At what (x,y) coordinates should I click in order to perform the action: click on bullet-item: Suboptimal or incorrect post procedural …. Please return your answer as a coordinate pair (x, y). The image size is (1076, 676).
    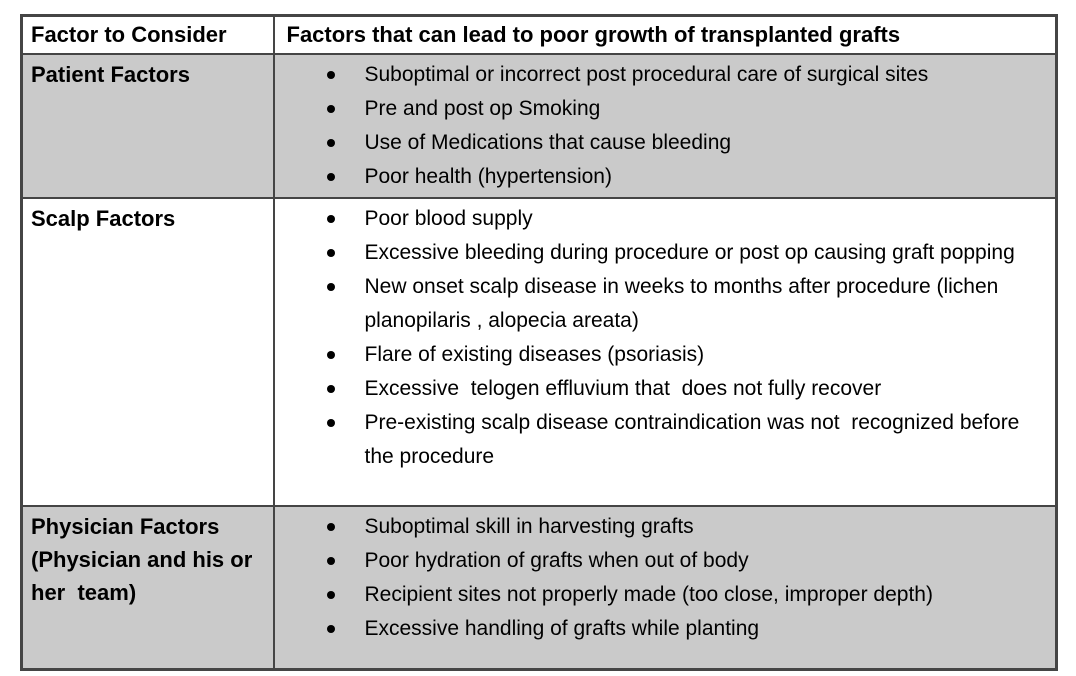
    Looking at the image, I should click on (661, 75).